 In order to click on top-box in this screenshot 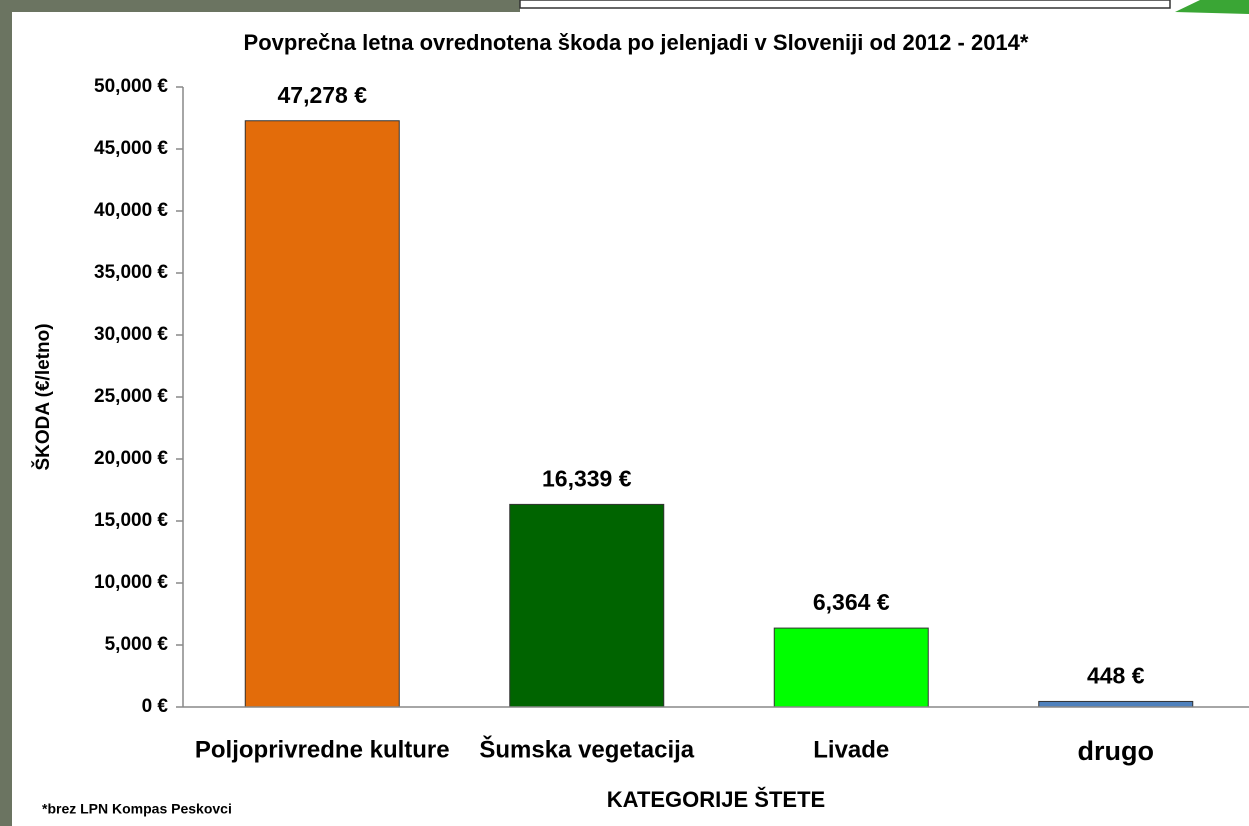, I will do `click(845, 4)`.